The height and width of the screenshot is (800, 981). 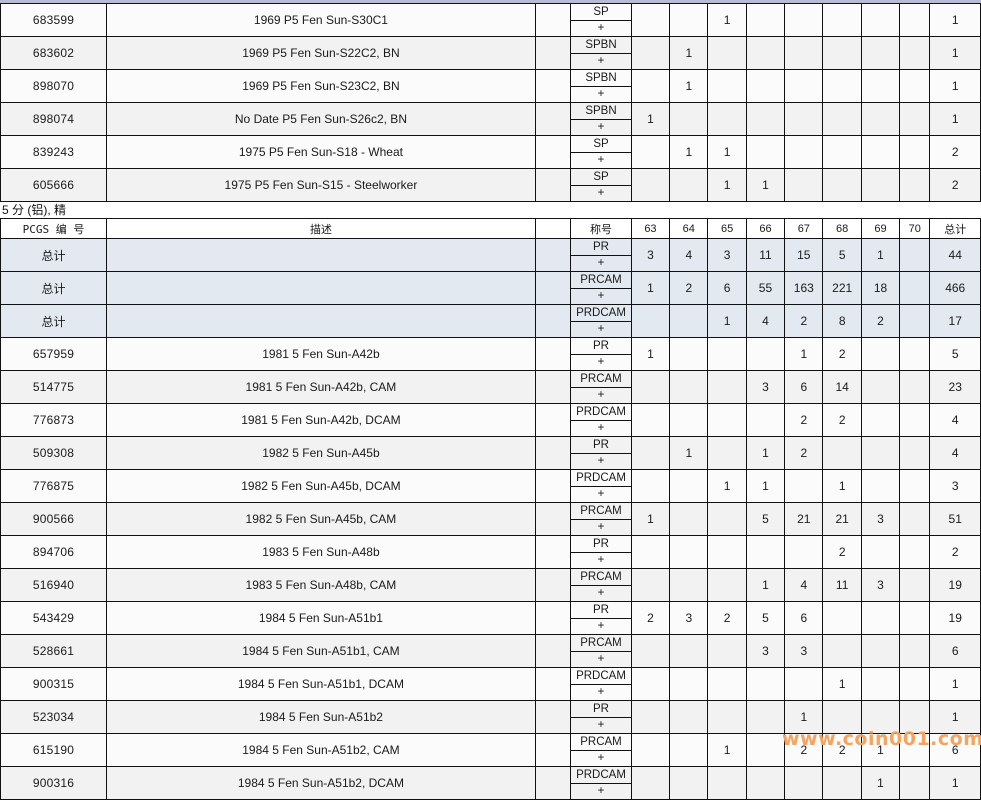 What do you see at coordinates (53, 53) in the screenshot?
I see `pcgs-number-link: 683602` at bounding box center [53, 53].